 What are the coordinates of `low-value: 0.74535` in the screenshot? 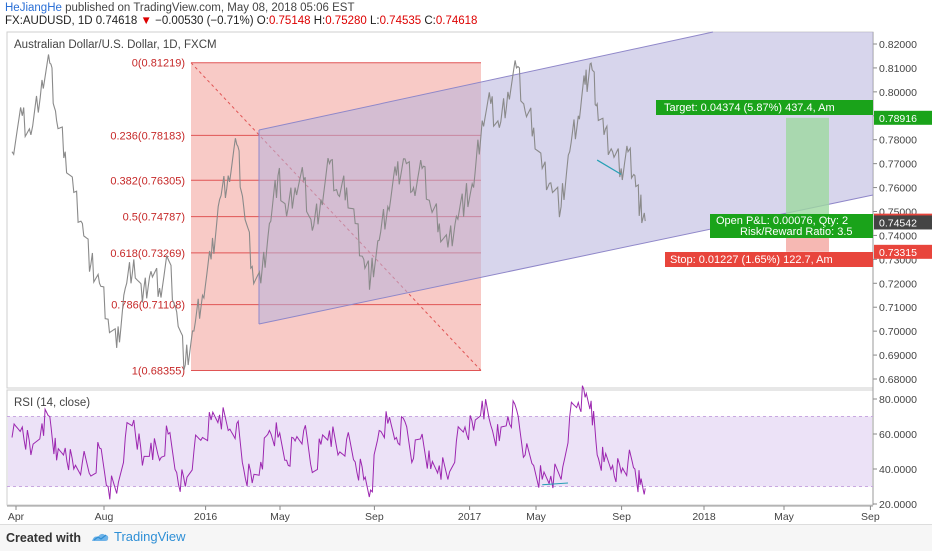 It's located at (400, 21).